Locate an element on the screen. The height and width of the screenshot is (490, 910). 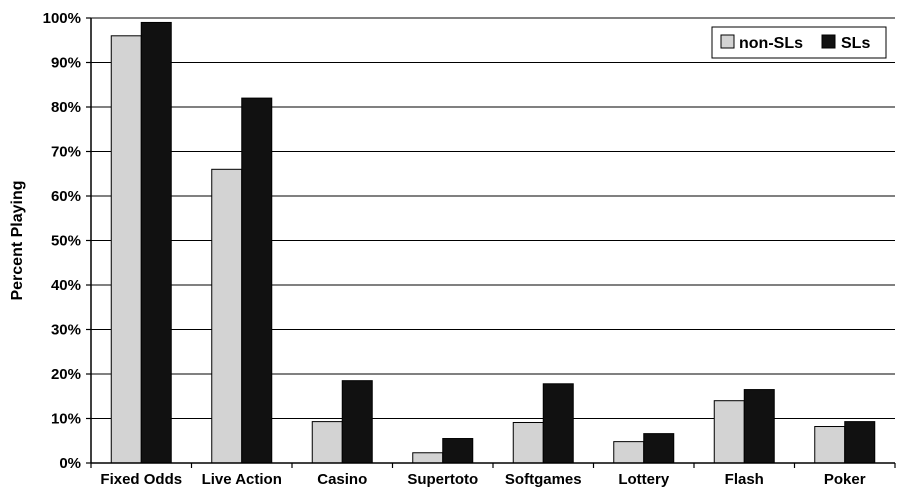
bar-sls-lottery is located at coordinates (659, 448).